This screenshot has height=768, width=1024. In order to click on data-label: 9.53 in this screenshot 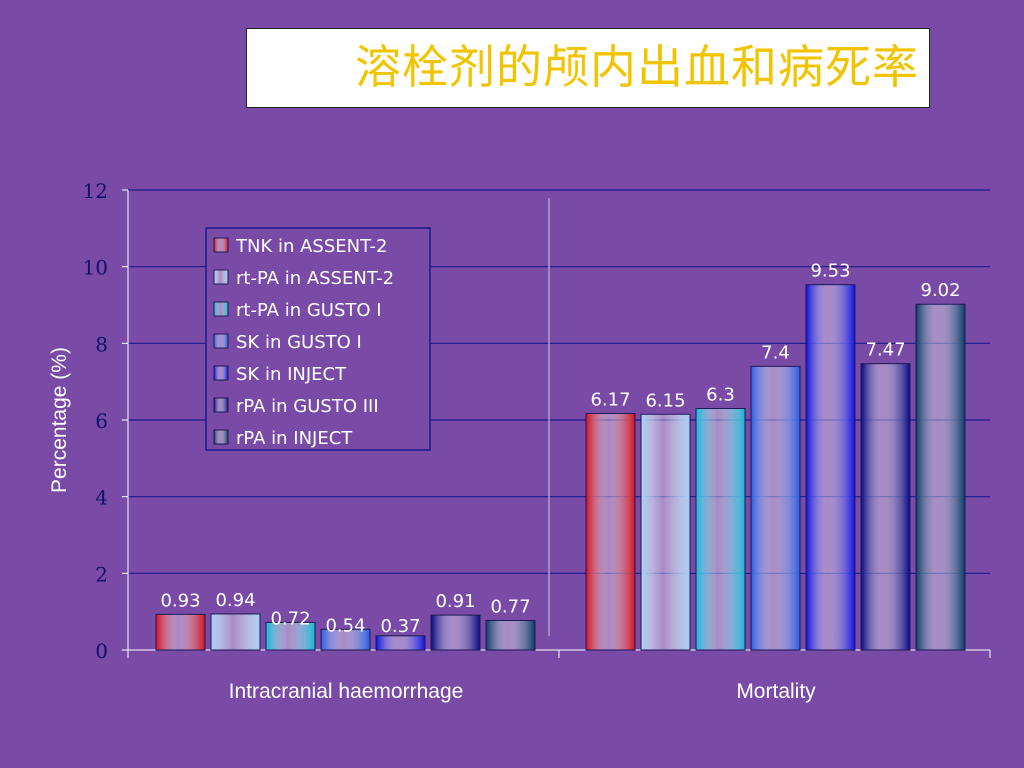, I will do `click(830, 271)`.